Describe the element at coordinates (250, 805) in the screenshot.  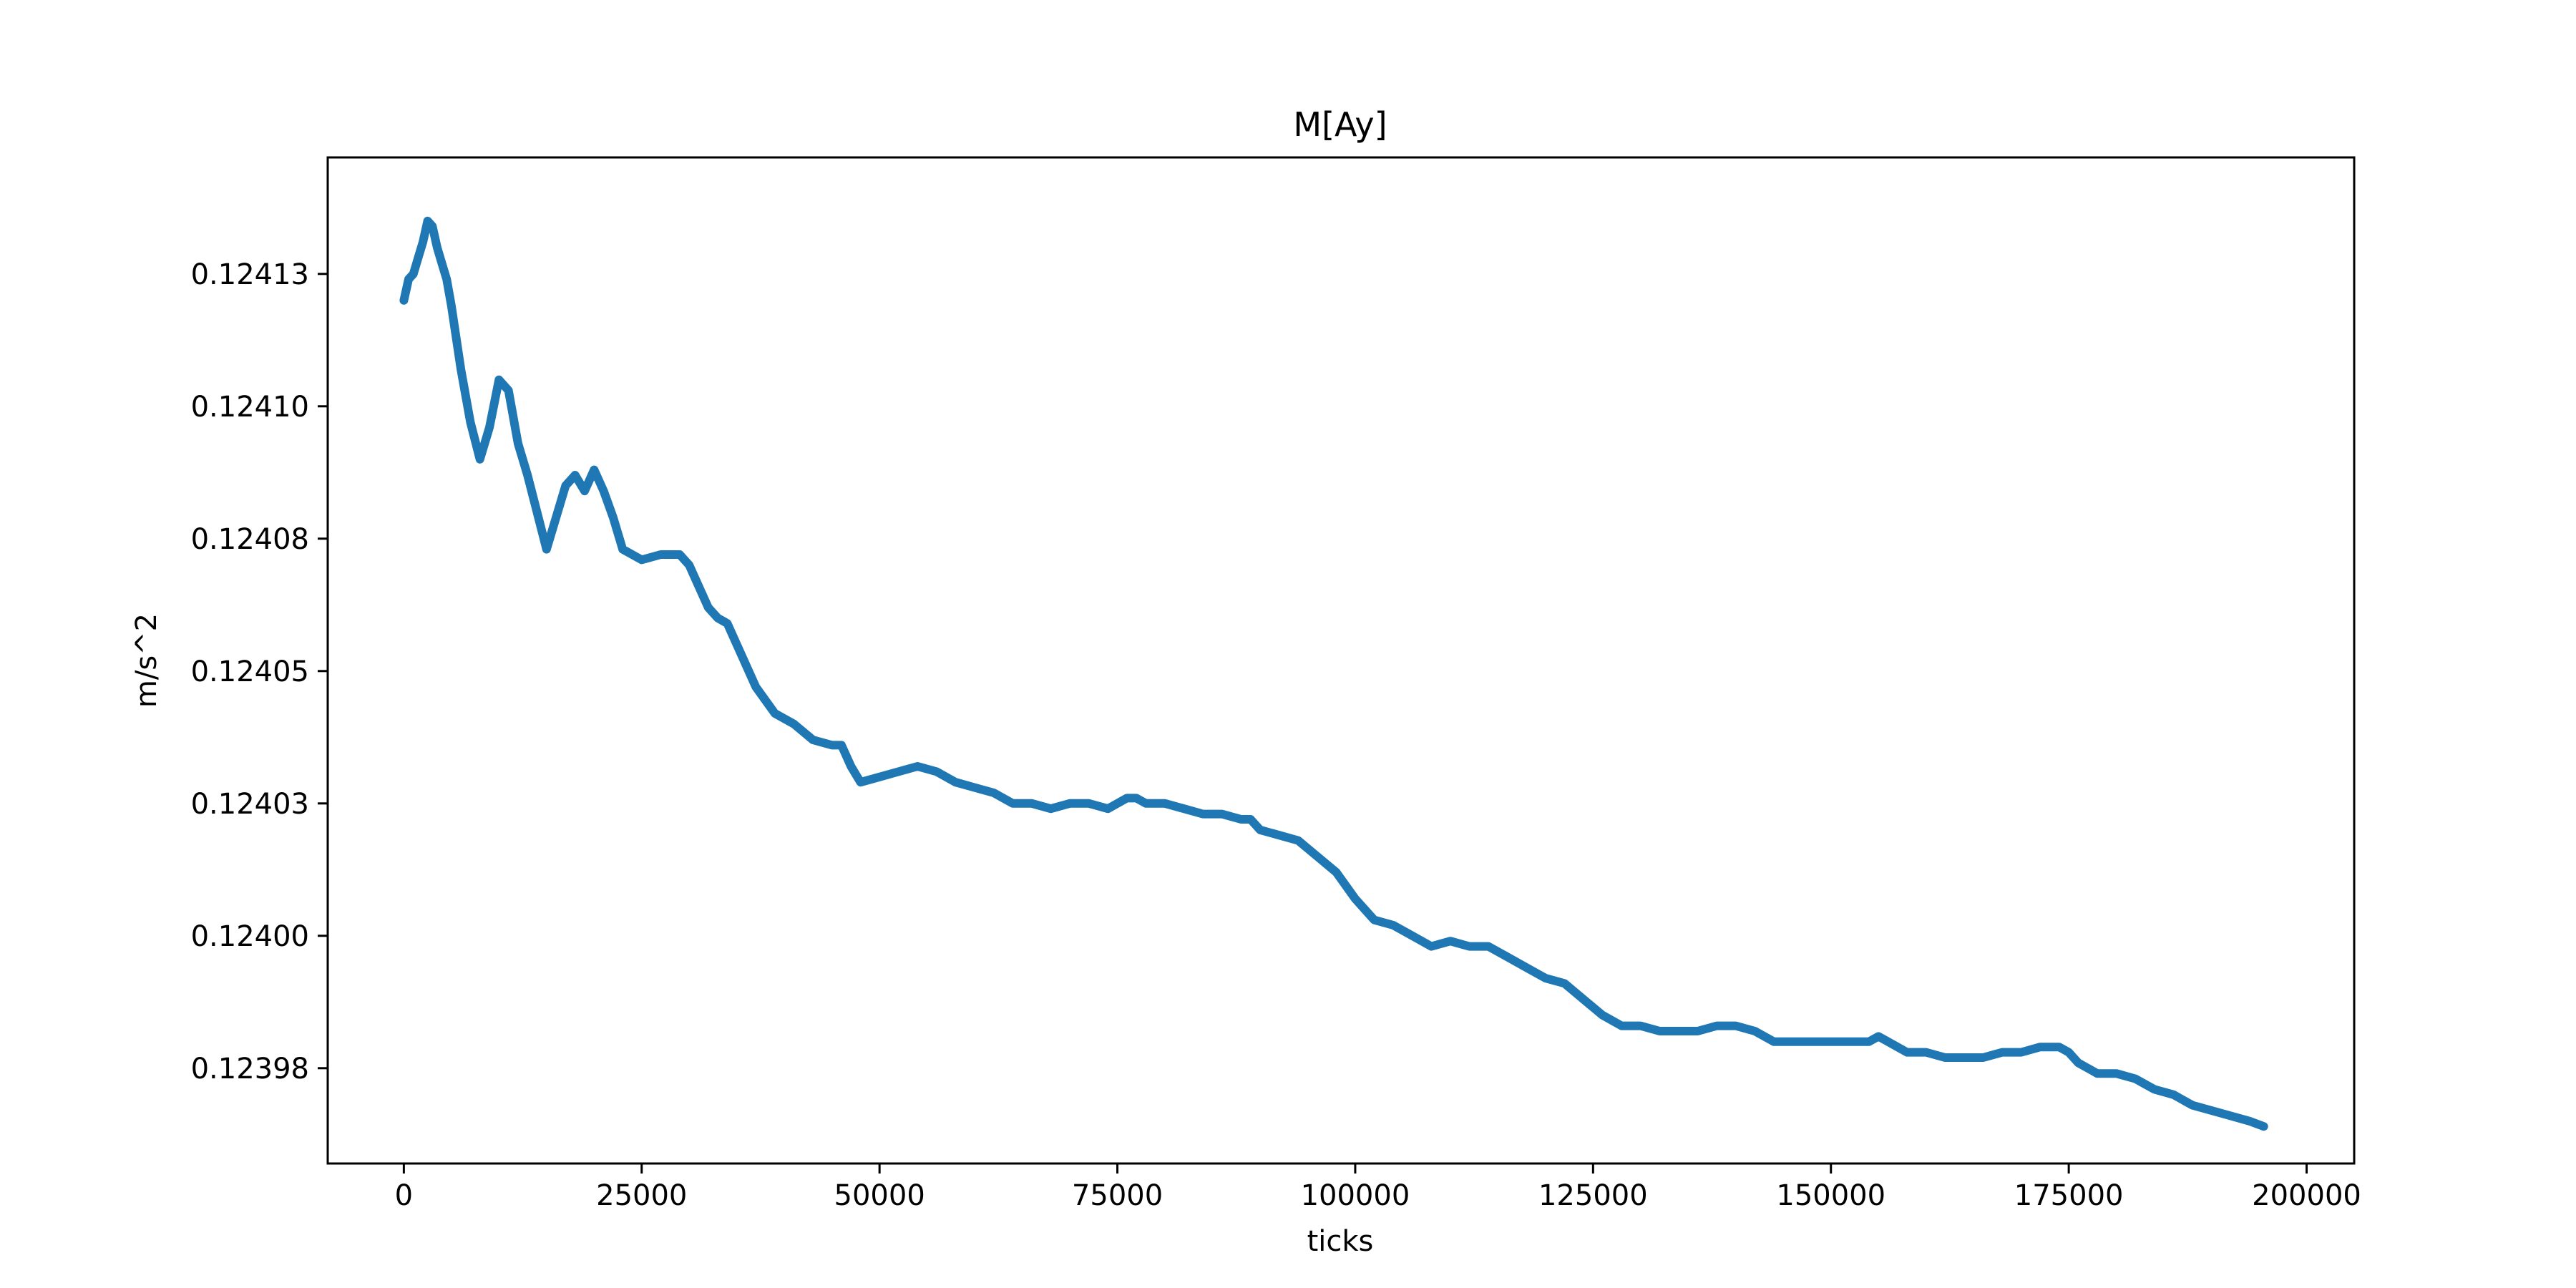
I see `y-tick-label: 0.12403` at that location.